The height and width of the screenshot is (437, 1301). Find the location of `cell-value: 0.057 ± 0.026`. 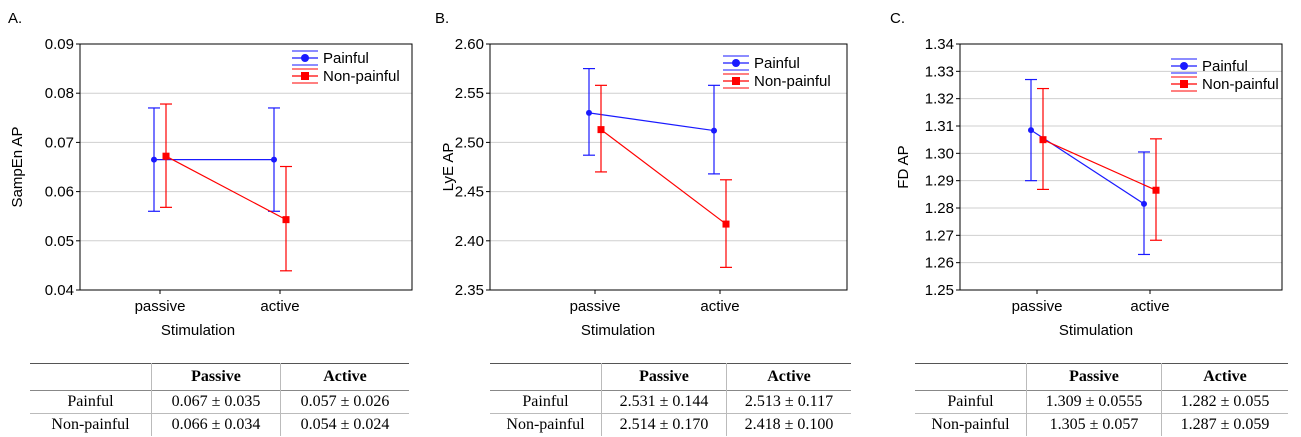

cell-value: 0.057 ± 0.026 is located at coordinates (344, 402).